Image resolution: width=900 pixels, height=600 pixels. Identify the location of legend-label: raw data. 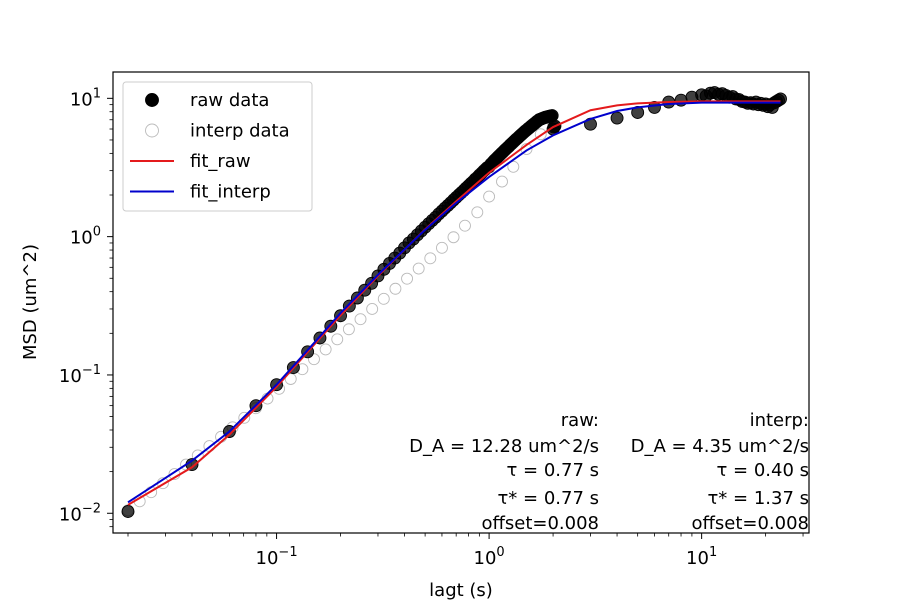
(229, 100).